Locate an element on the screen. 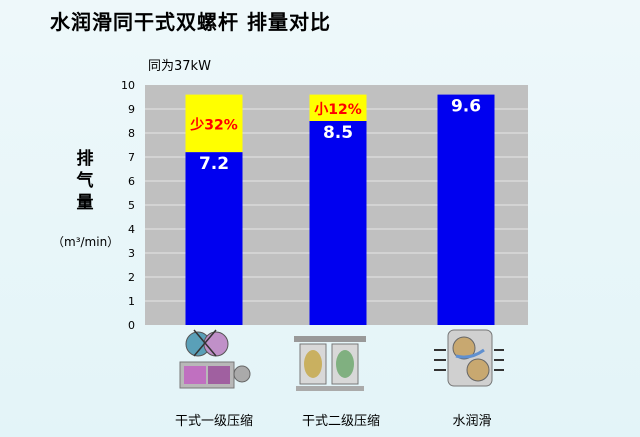 The height and width of the screenshot is (437, 640). data-label: 8.5 is located at coordinates (338, 133).